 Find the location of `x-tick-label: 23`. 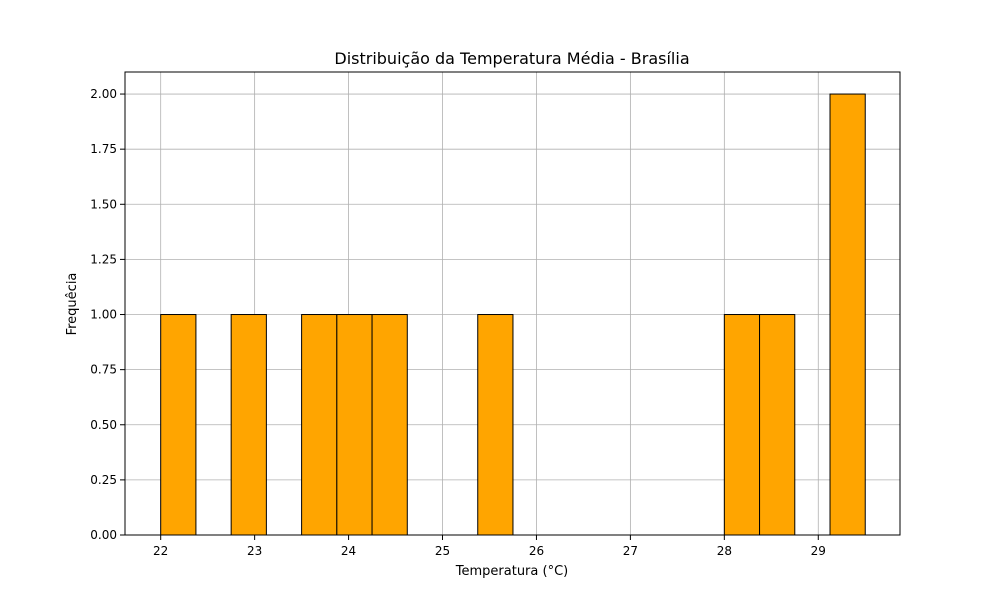

x-tick-label: 23 is located at coordinates (254, 551).